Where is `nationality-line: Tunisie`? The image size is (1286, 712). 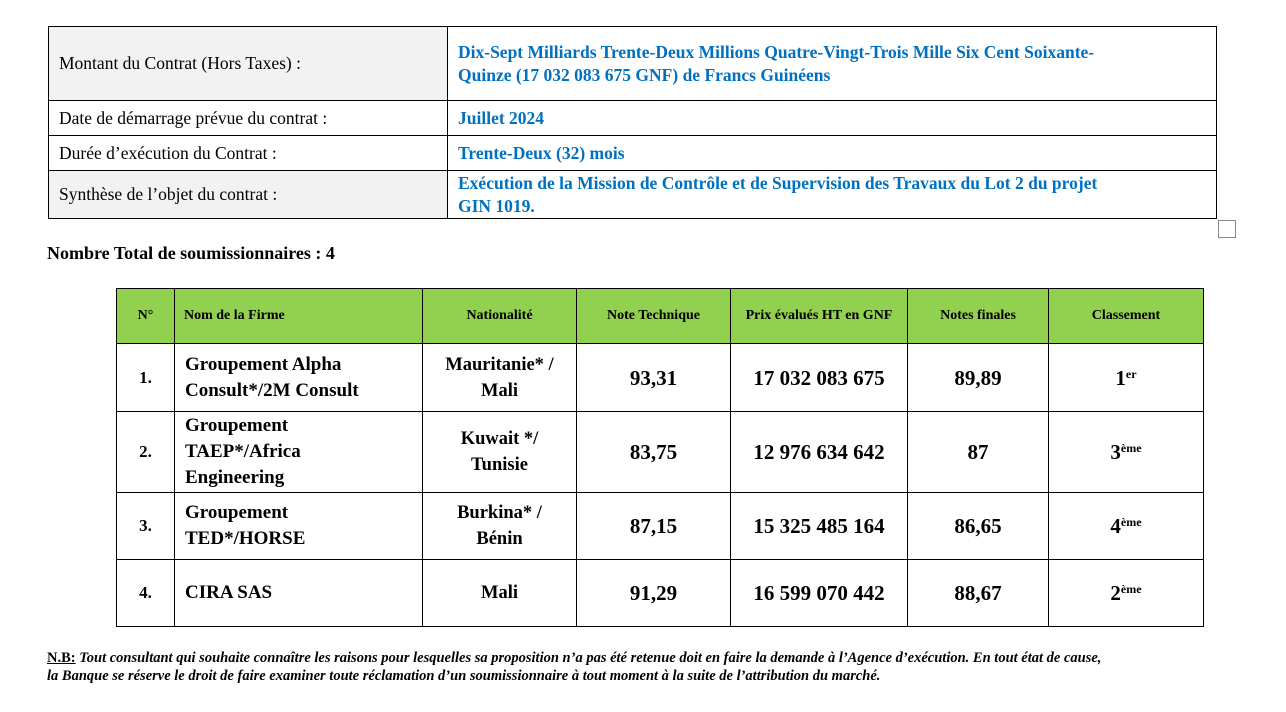
nationality-line: Tunisie is located at coordinates (499, 465).